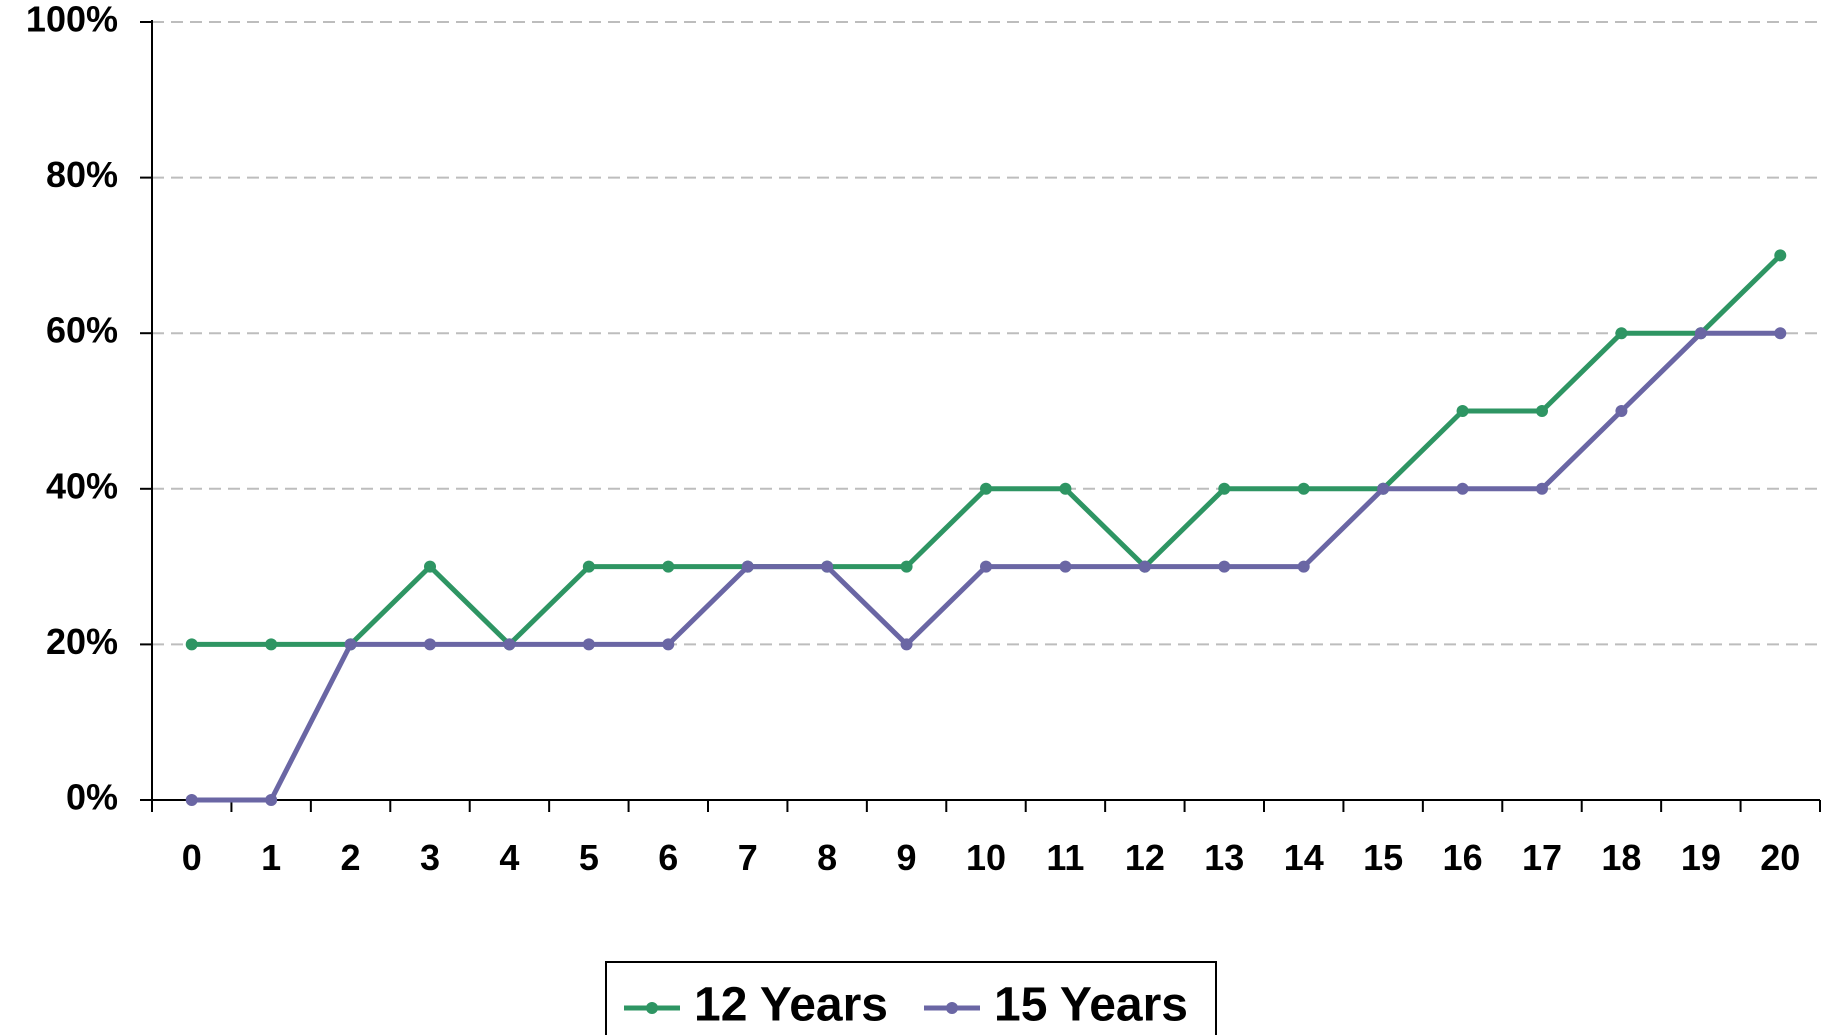 Image resolution: width=1825 pixels, height=1035 pixels. Describe the element at coordinates (1145, 857) in the screenshot. I see `x-tick-label: 12` at that location.